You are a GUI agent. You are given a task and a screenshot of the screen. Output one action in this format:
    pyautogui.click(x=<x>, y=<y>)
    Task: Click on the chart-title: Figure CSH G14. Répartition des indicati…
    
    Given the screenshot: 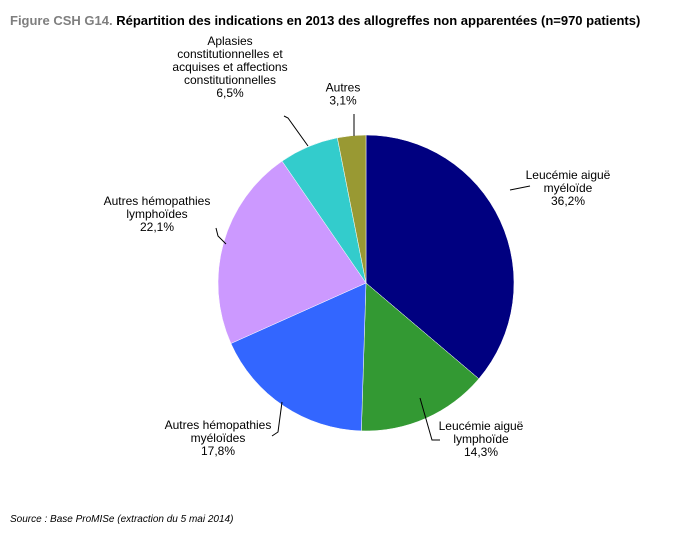 What is the action you would take?
    pyautogui.click(x=325, y=20)
    